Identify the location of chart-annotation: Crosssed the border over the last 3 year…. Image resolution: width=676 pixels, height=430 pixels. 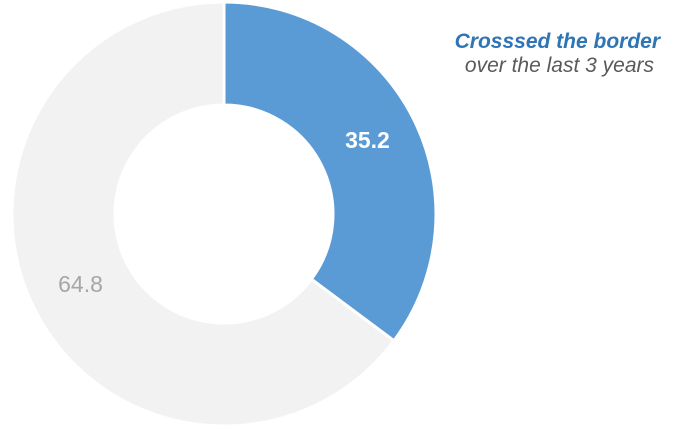
(557, 54).